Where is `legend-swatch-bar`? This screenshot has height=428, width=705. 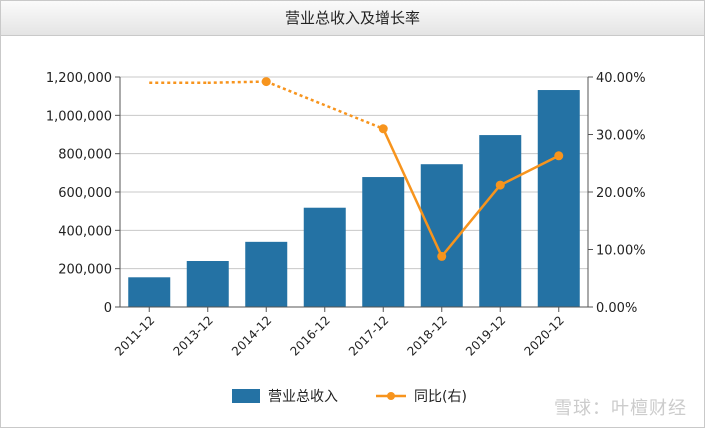 legend-swatch-bar is located at coordinates (246, 396).